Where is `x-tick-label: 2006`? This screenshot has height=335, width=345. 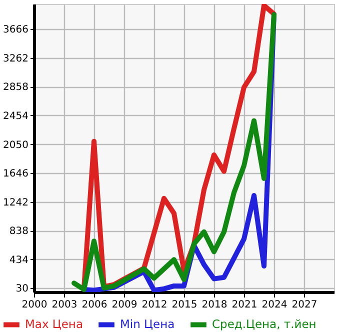
x-tick-label: 2006 is located at coordinates (95, 305).